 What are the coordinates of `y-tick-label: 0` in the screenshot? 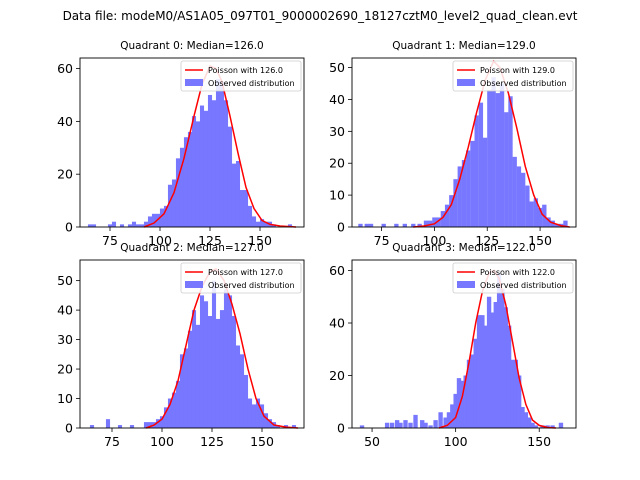 It's located at (69, 428).